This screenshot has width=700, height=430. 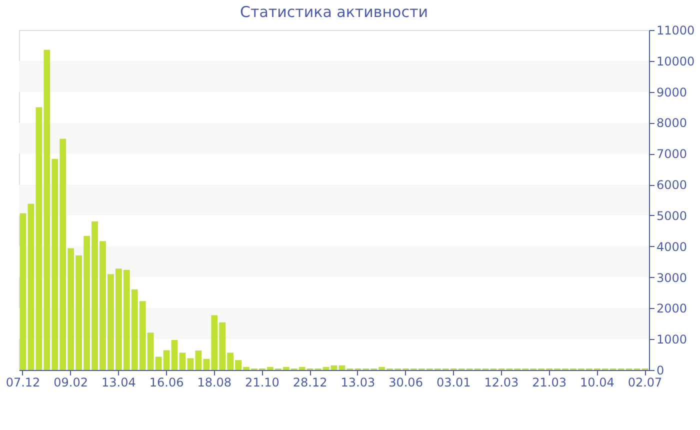 I want to click on x-tick-label: 02.07, so click(x=645, y=383).